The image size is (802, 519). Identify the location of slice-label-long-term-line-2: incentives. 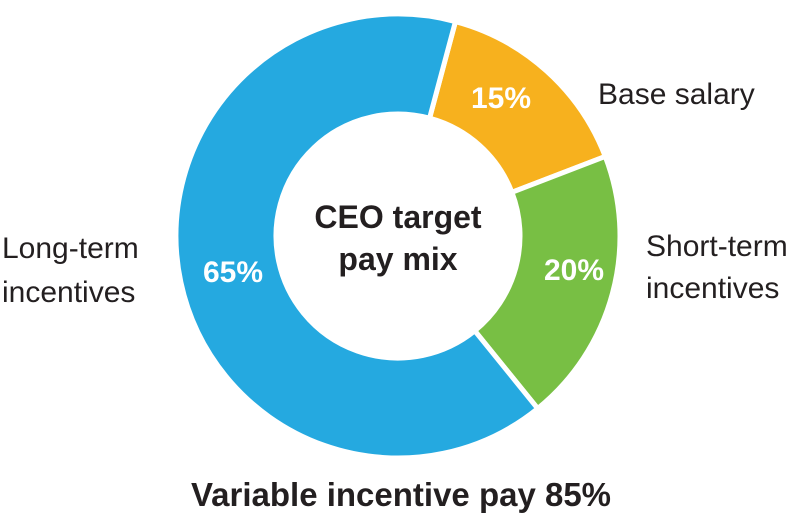
(68, 292).